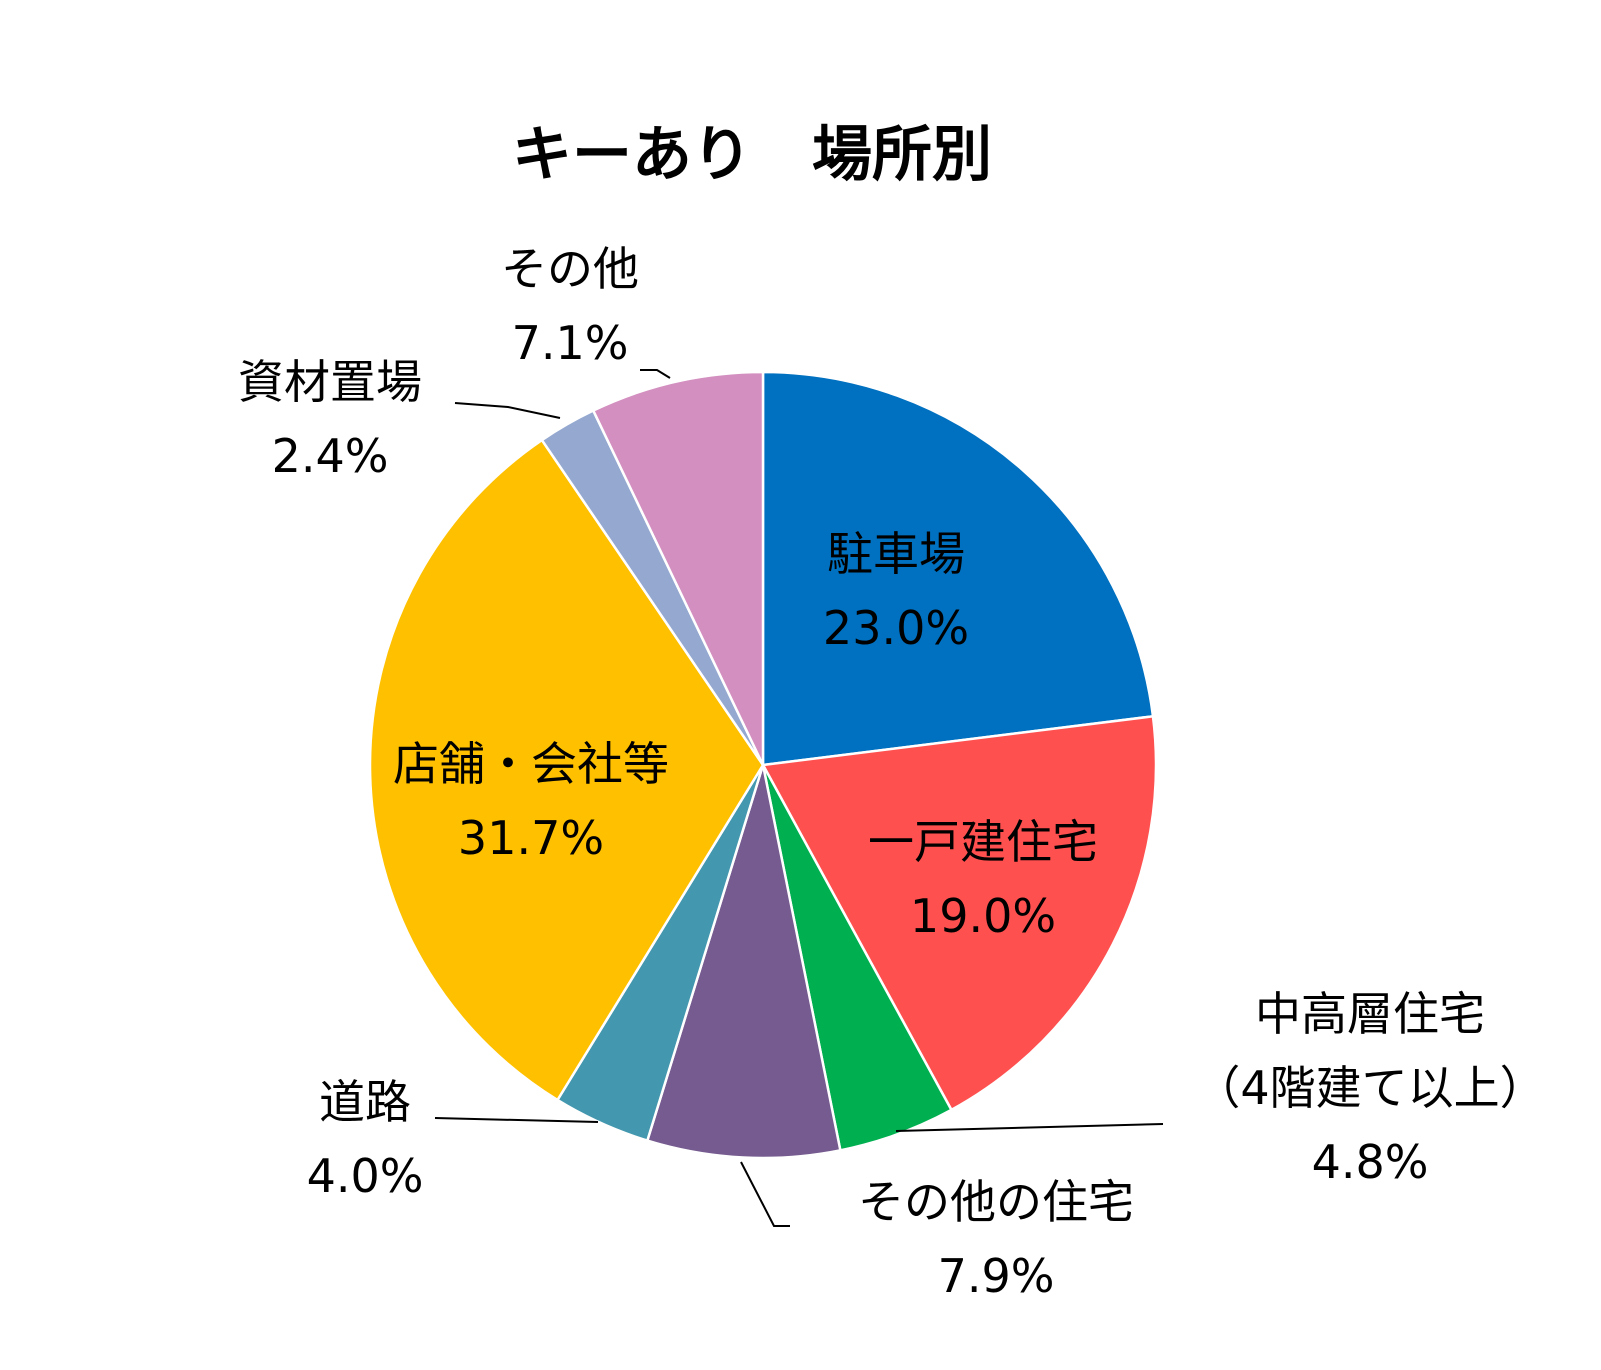 The height and width of the screenshot is (1370, 1601). Describe the element at coordinates (752, 155) in the screenshot. I see `chart-title: キーあり 場所別` at that location.